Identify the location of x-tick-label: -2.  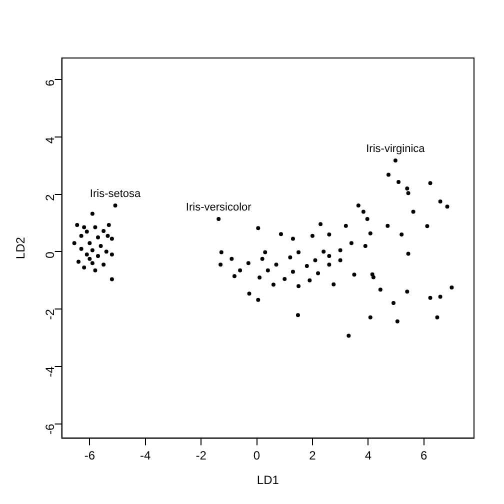
(201, 455).